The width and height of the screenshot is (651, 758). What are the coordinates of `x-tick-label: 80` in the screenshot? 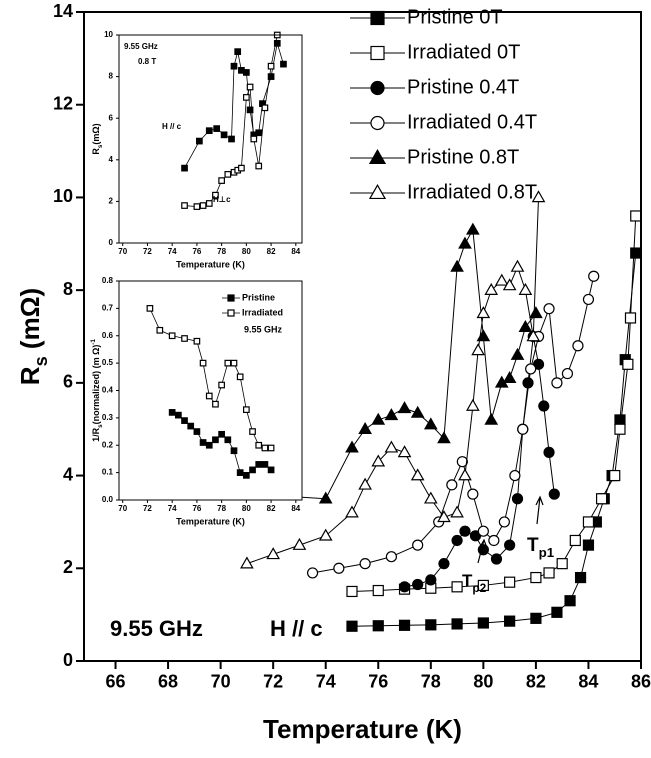 It's located at (246, 508).